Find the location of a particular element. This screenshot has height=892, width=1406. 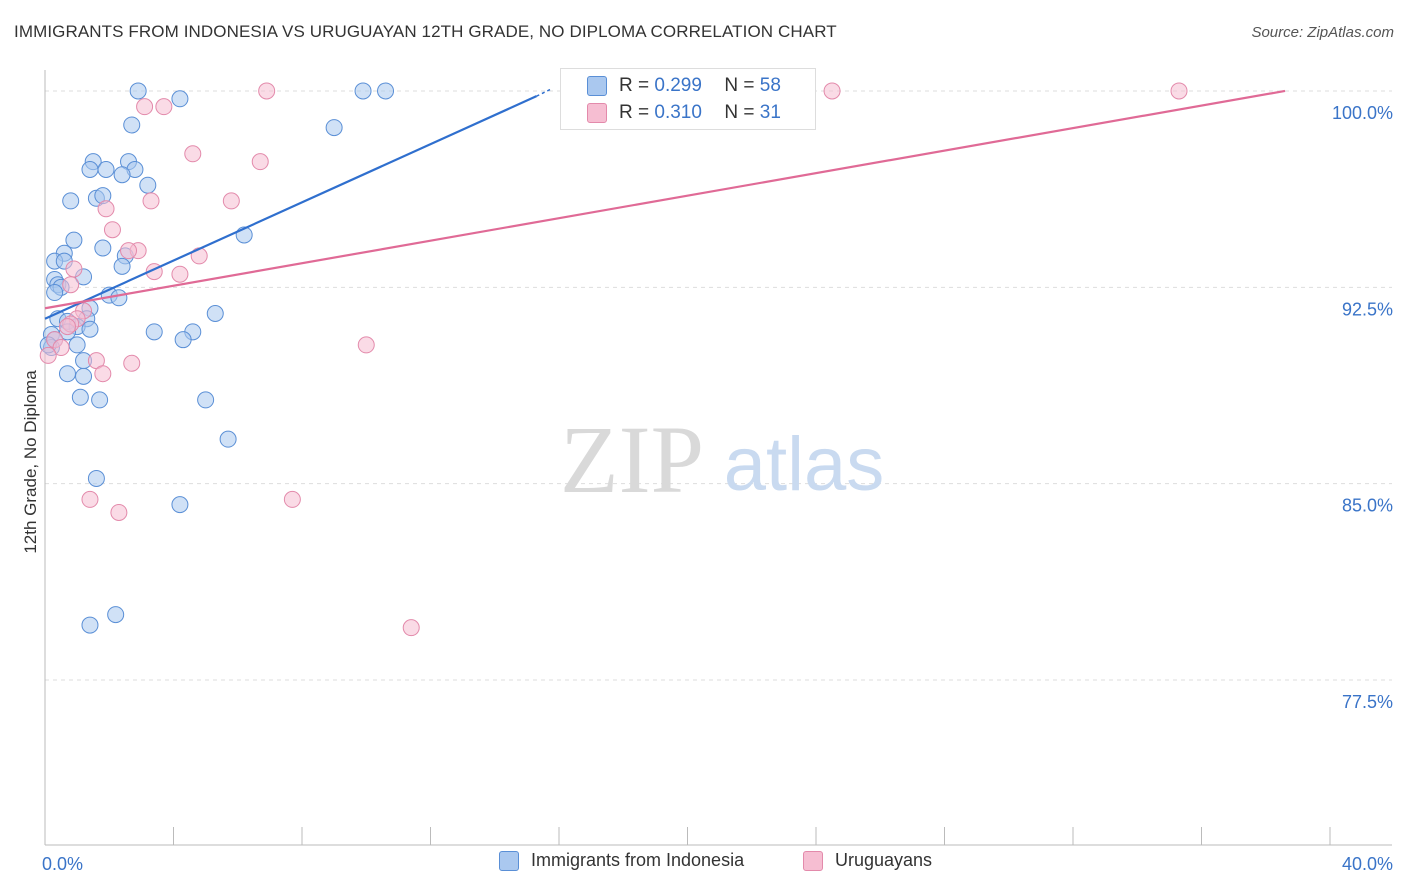

x-tick-label: 0.0% is located at coordinates (62, 864).